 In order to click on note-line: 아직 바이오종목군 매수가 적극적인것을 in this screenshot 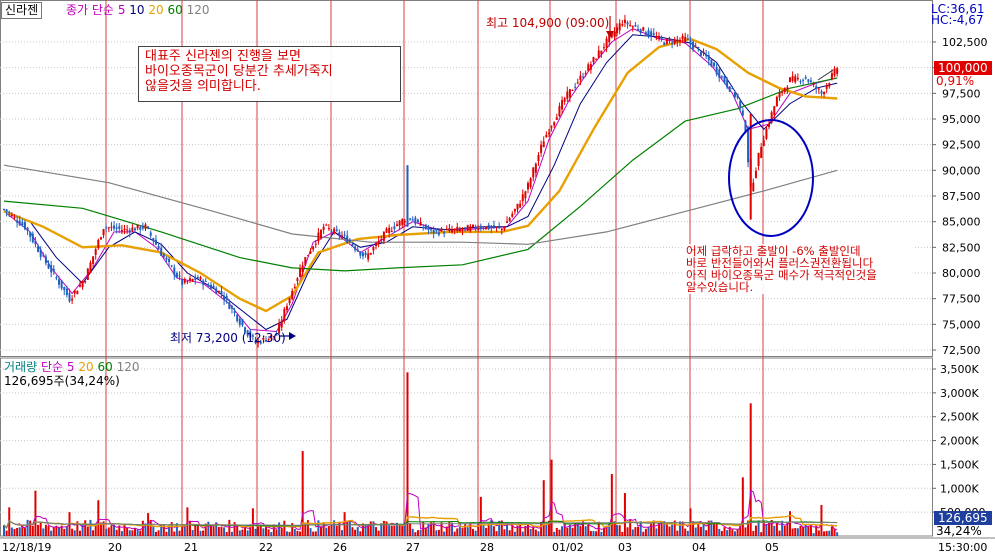, I will do `click(781, 275)`.